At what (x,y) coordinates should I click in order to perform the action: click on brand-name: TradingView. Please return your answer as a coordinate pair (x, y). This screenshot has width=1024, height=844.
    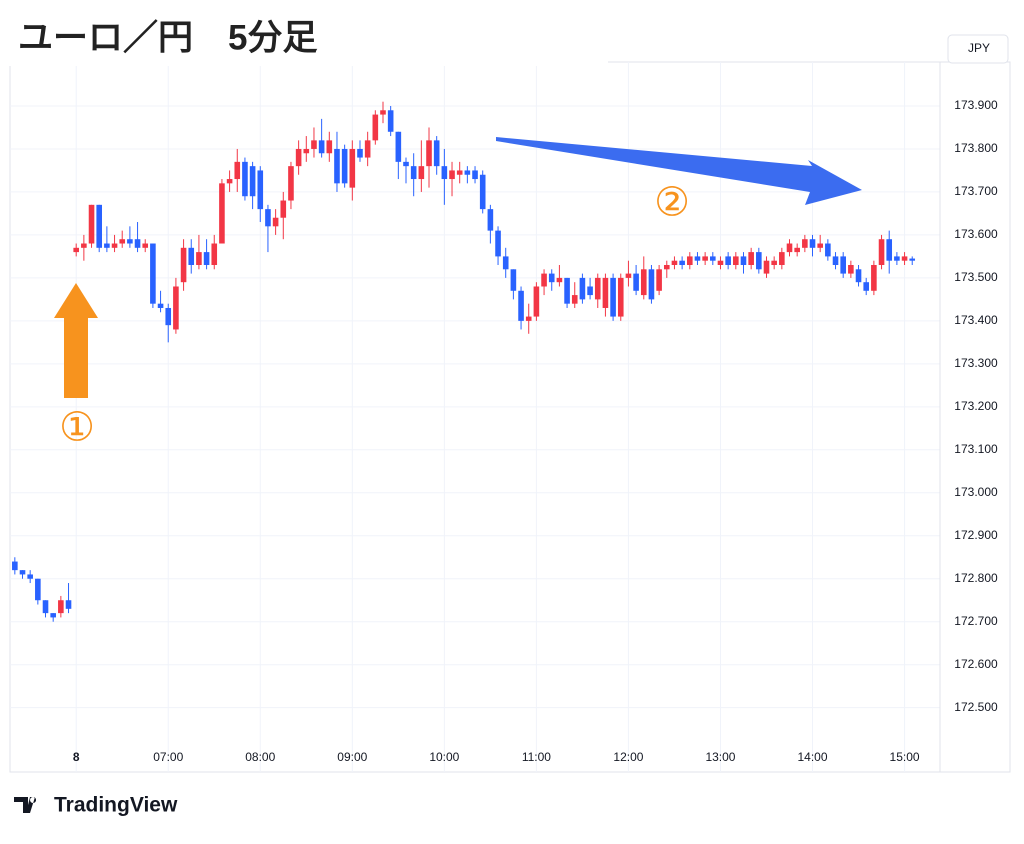
    Looking at the image, I should click on (116, 805).